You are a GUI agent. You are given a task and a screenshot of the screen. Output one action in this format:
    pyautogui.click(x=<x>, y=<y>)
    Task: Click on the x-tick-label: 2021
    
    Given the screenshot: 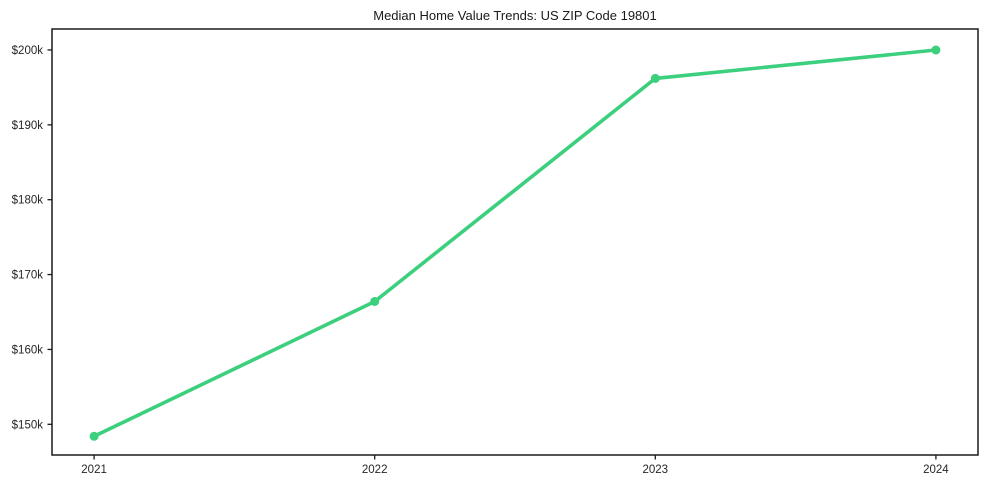 What is the action you would take?
    pyautogui.click(x=94, y=470)
    